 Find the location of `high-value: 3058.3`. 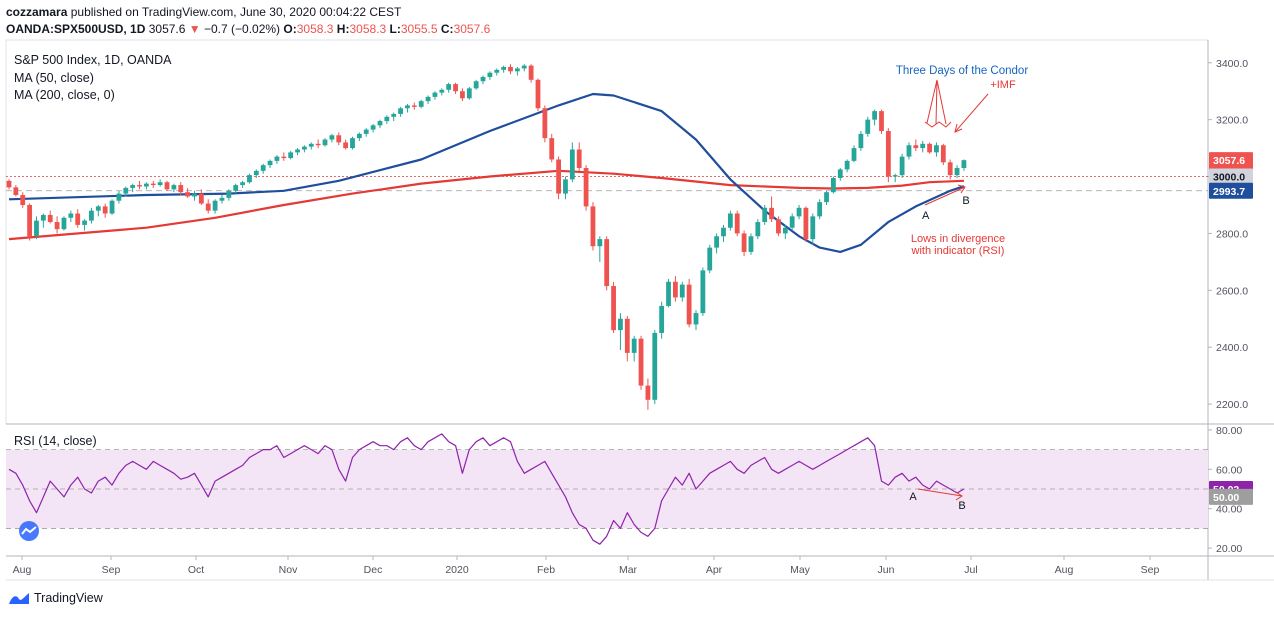

high-value: 3058.3 is located at coordinates (368, 29).